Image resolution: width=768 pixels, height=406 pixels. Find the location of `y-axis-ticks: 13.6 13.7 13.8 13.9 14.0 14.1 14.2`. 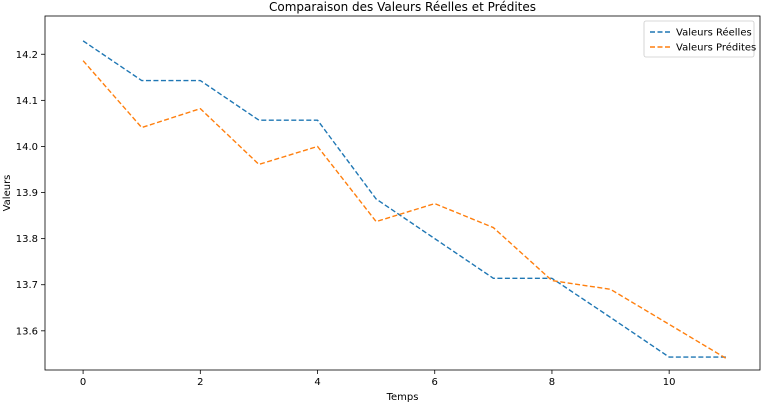

y-axis-ticks: 13.6 13.7 13.8 13.9 14.0 14.1 14.2 is located at coordinates (30, 193).